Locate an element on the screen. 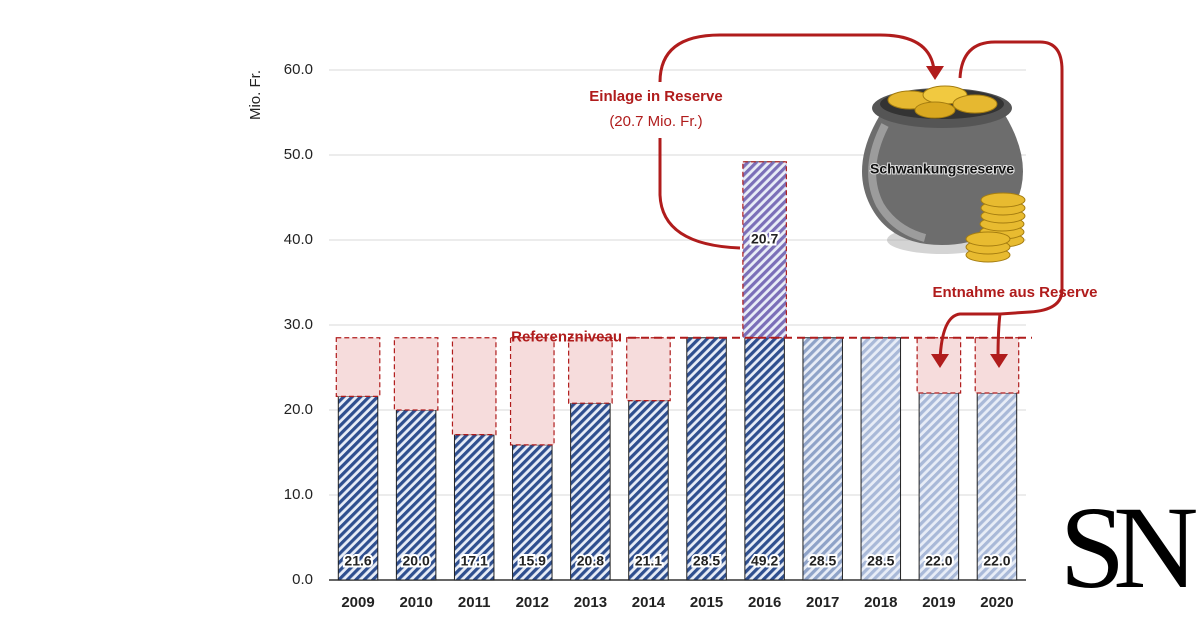  x-tick-label: 2015 is located at coordinates (706, 602).